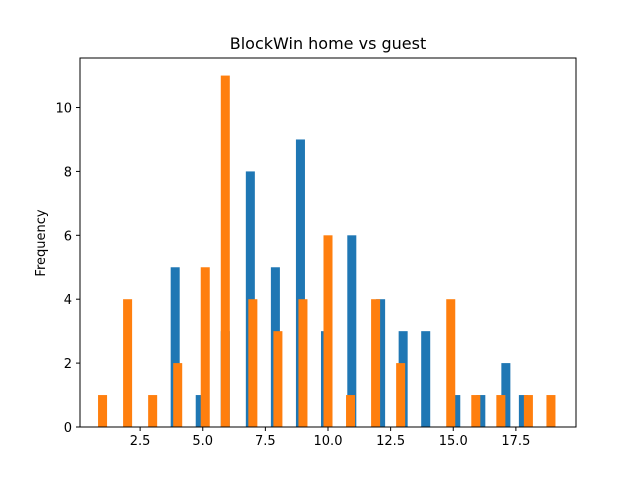 This screenshot has height=480, width=640. Describe the element at coordinates (67, 269) in the screenshot. I see `y-axis-ticks: 0 2 4 6 8 10` at that location.